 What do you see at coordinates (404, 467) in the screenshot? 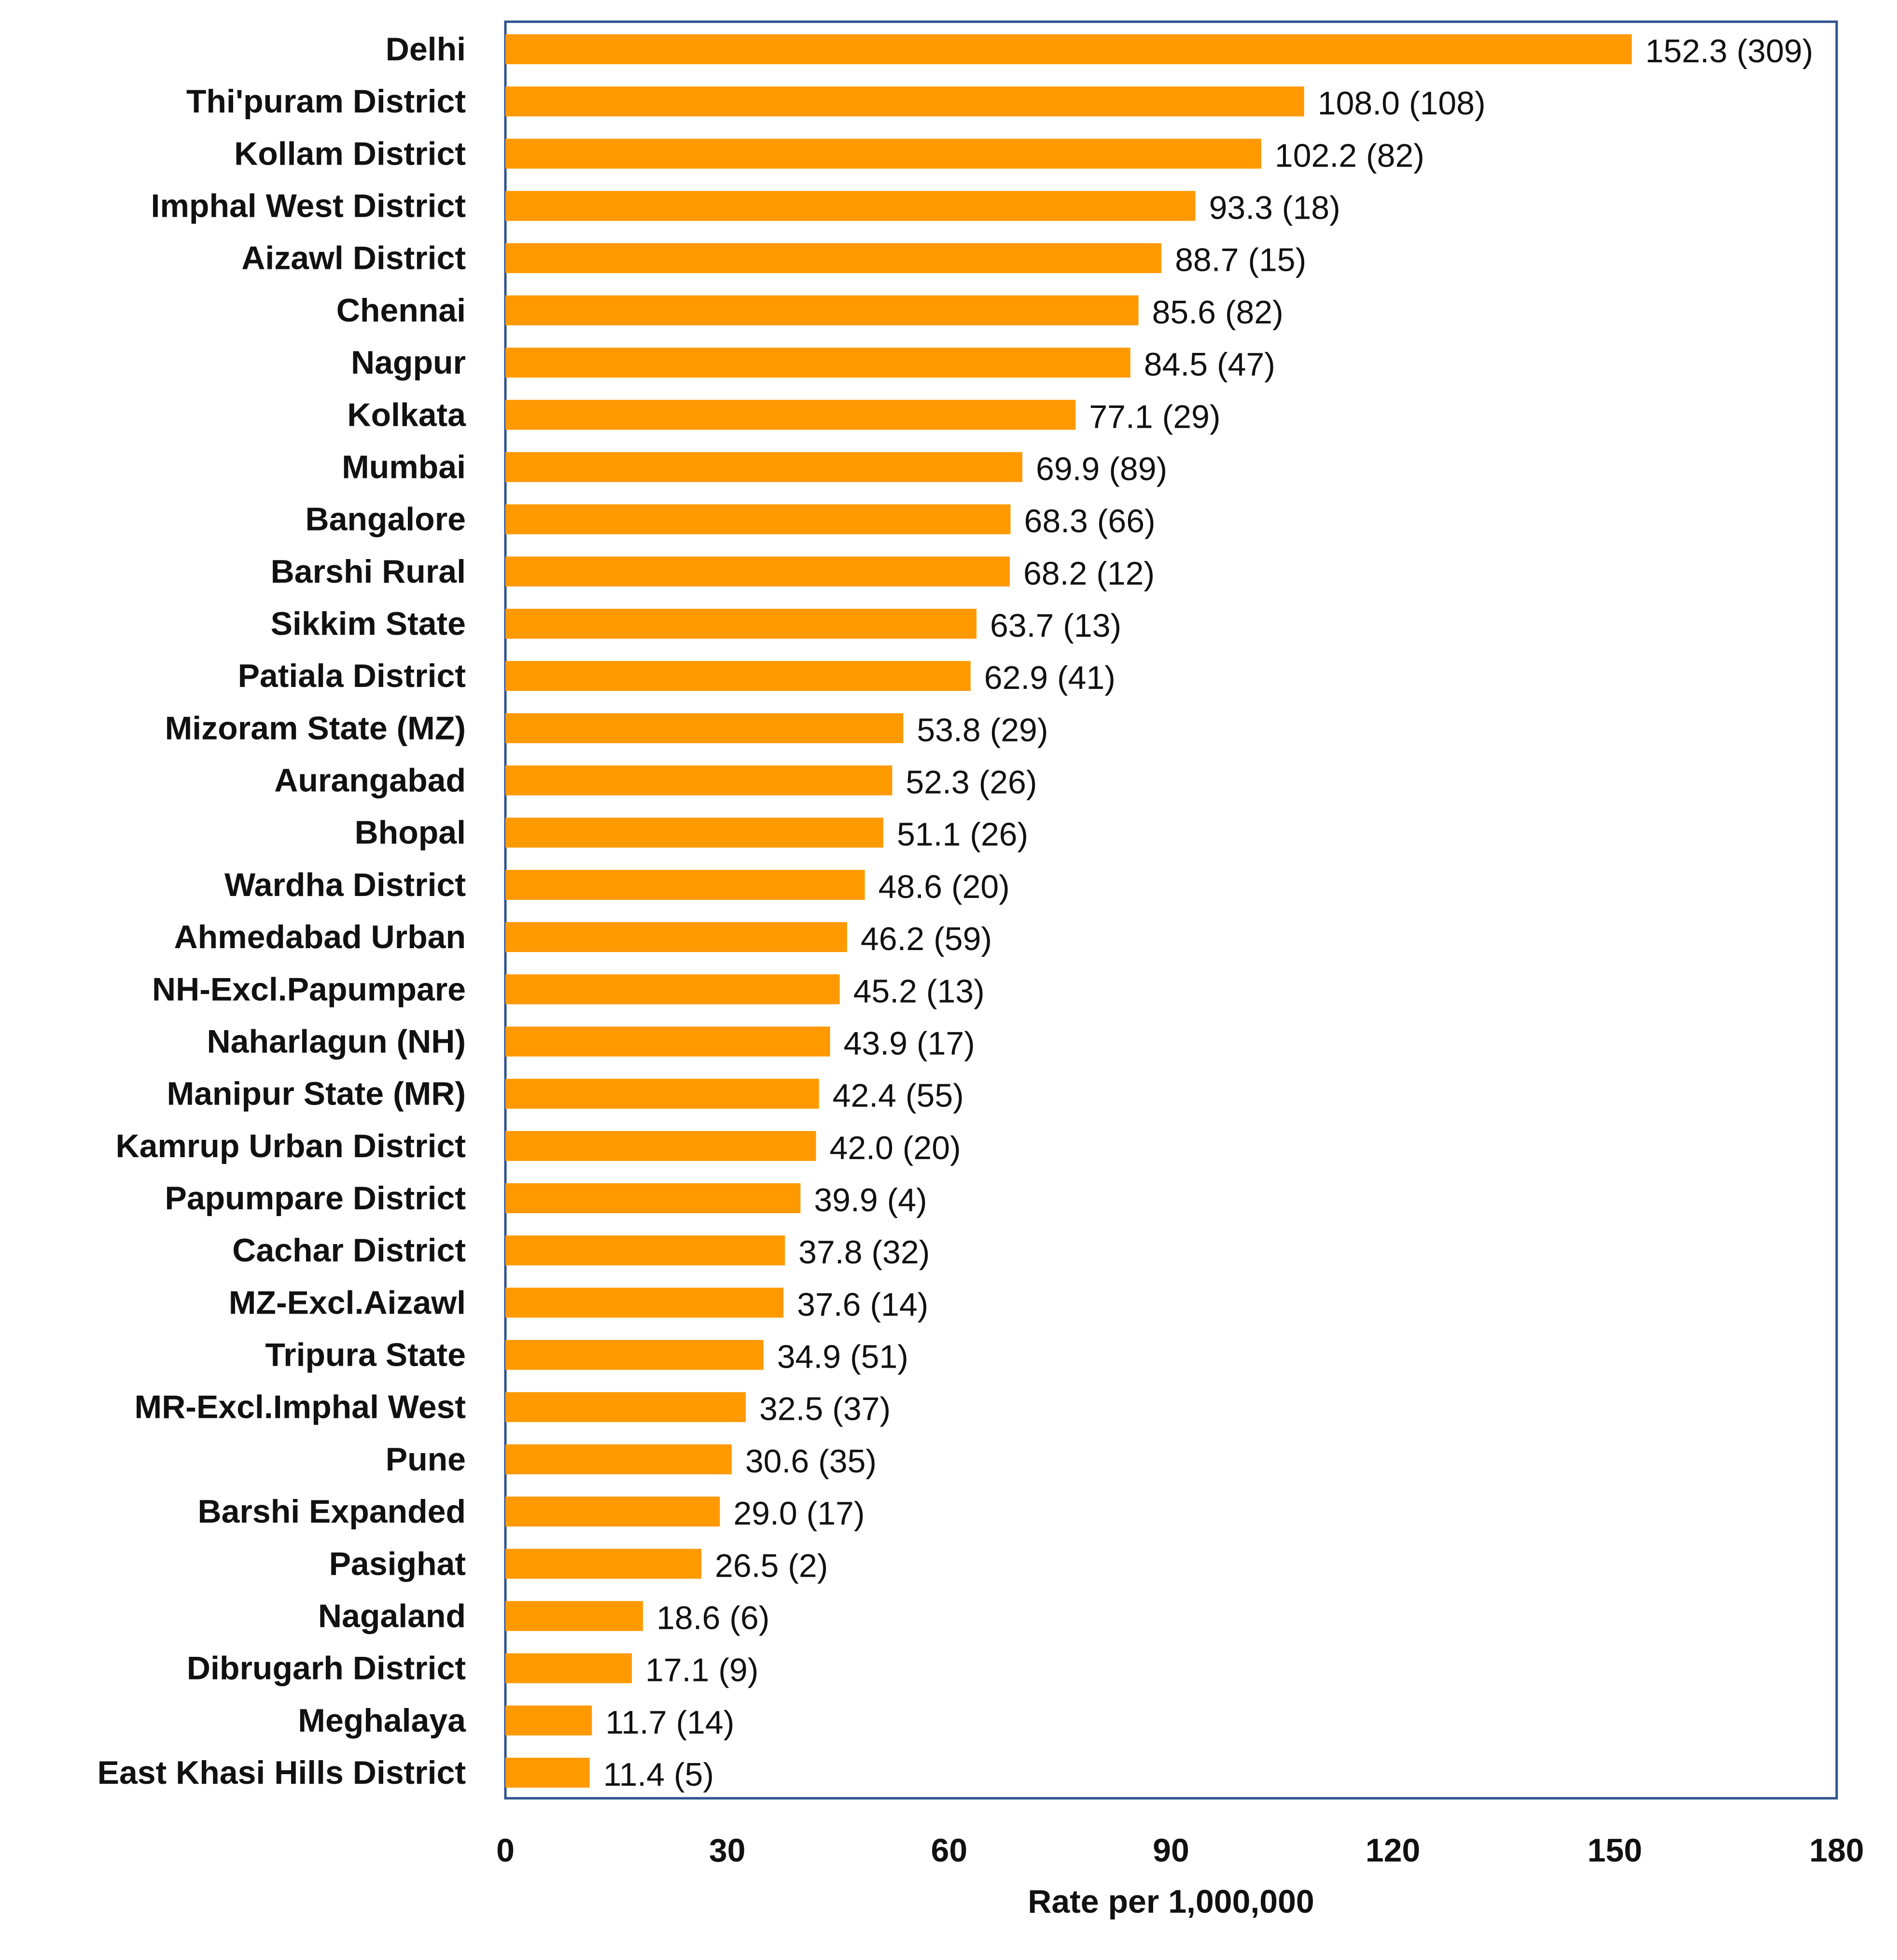
I see `category-label: Mumbai` at bounding box center [404, 467].